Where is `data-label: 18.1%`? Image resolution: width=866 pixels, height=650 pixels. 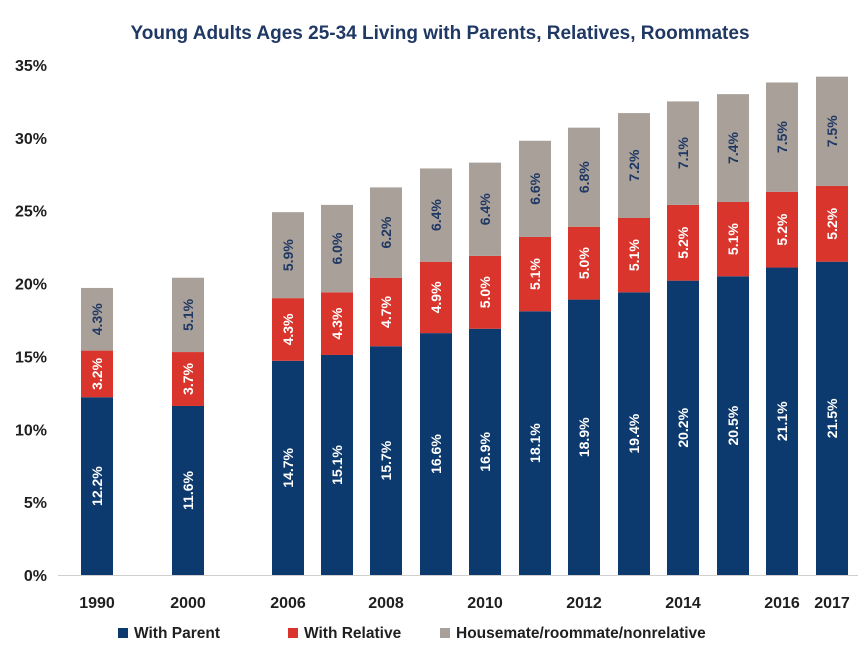
data-label: 18.1% is located at coordinates (535, 443).